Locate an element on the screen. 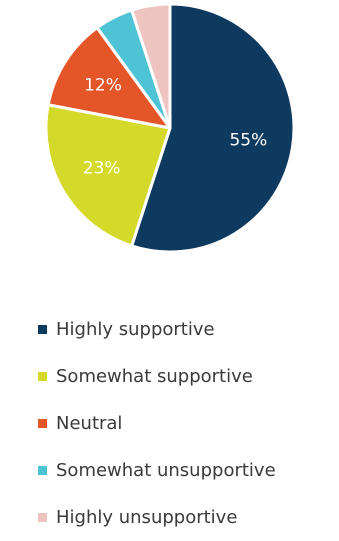  legend-swatch-somewhat-supportive is located at coordinates (42, 376).